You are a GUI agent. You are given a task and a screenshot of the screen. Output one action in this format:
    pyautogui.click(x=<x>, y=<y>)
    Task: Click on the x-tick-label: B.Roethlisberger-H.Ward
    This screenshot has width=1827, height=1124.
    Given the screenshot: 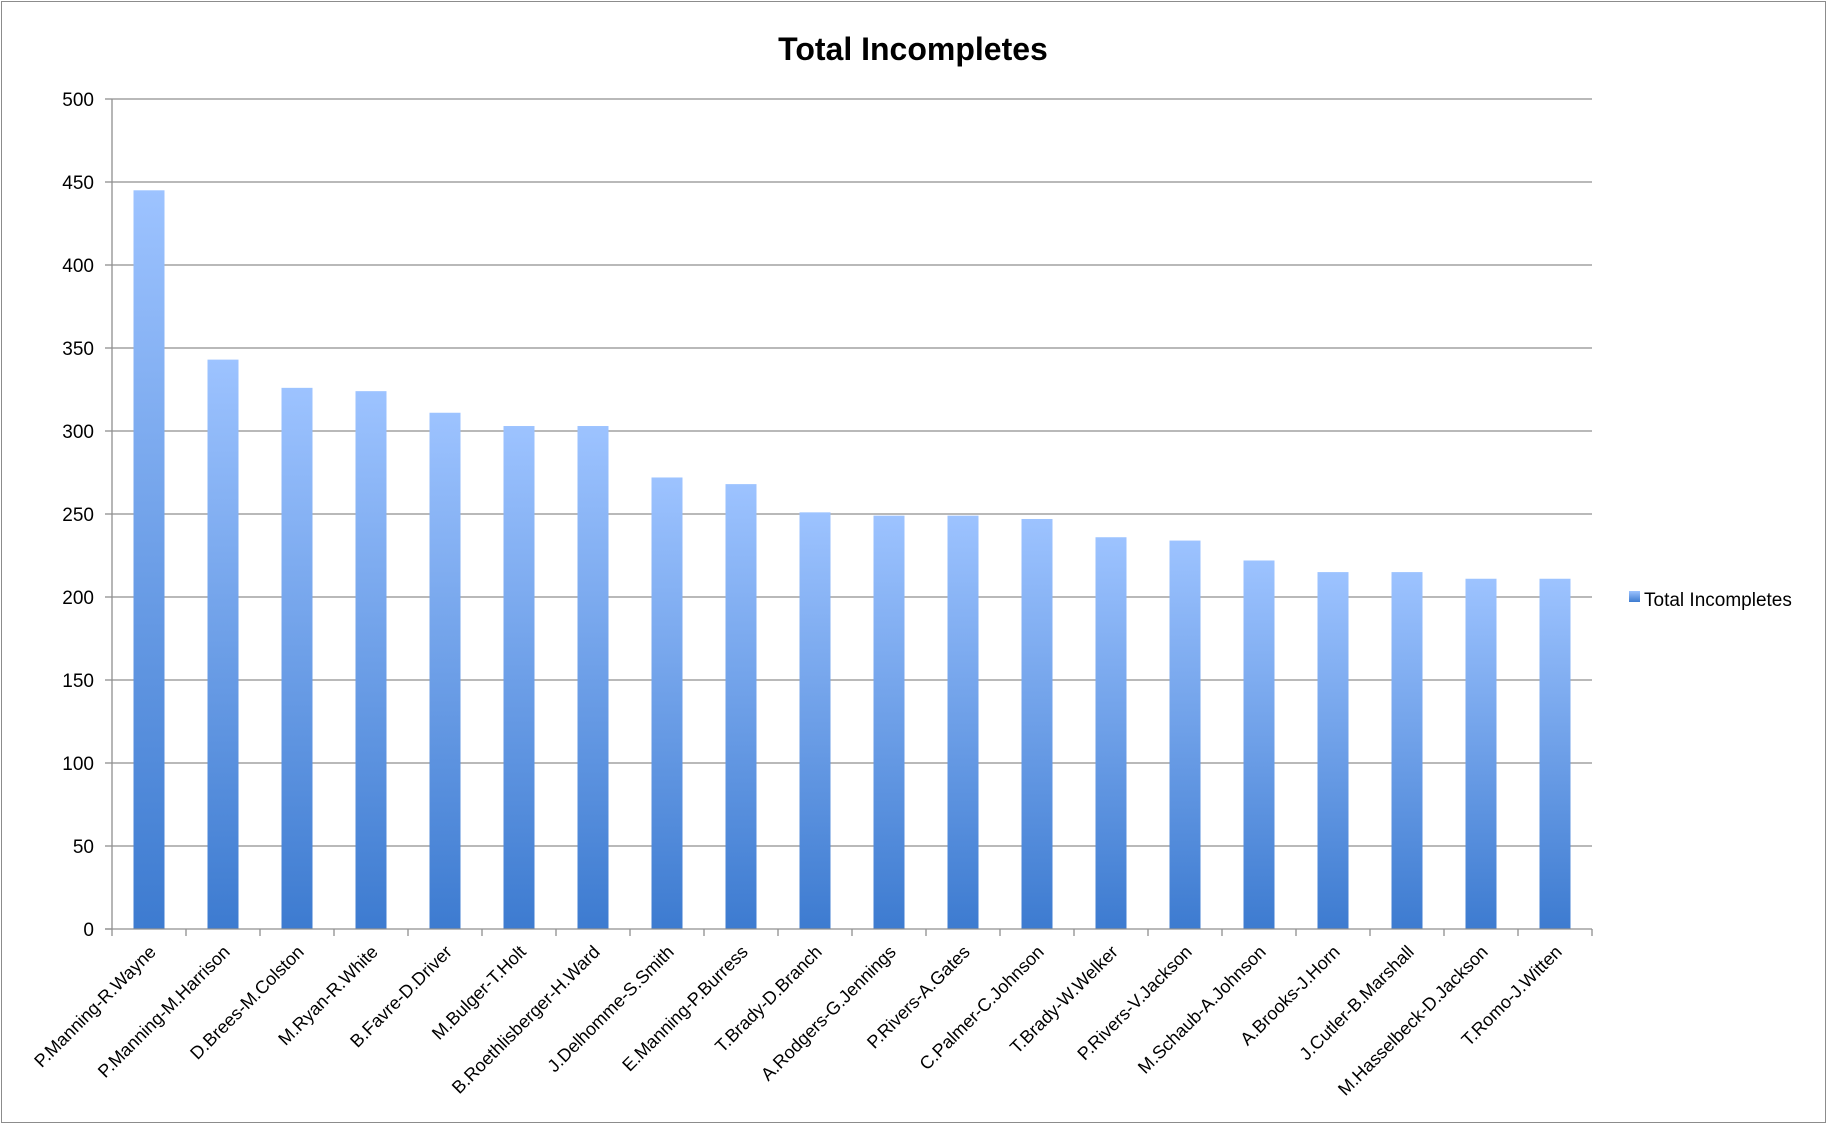 What is the action you would take?
    pyautogui.click(x=526, y=1020)
    